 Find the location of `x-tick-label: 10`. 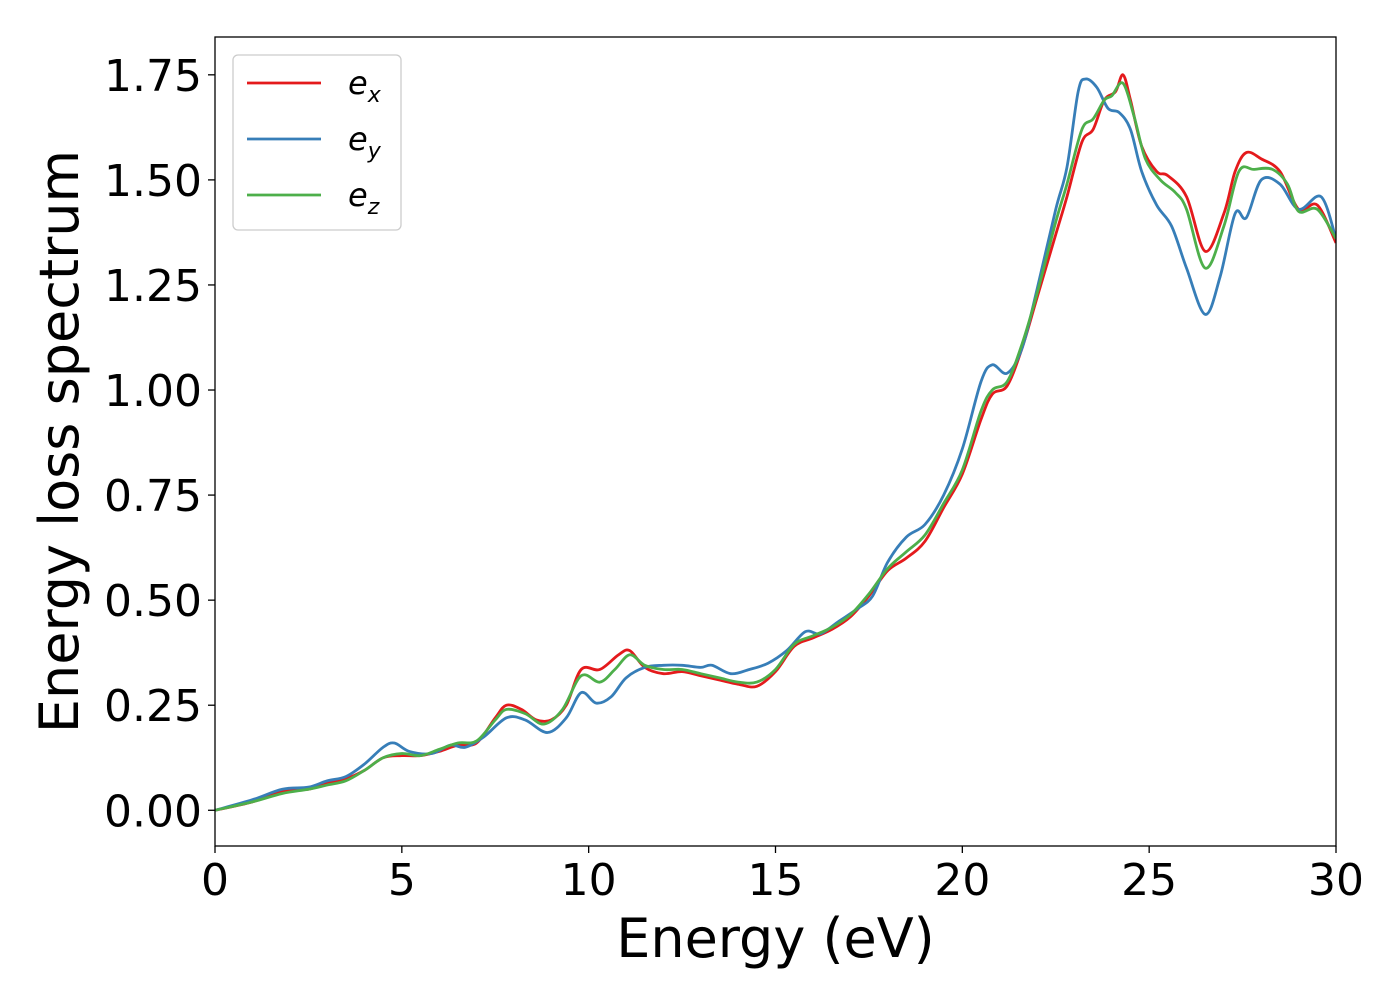

x-tick-label: 10 is located at coordinates (589, 880).